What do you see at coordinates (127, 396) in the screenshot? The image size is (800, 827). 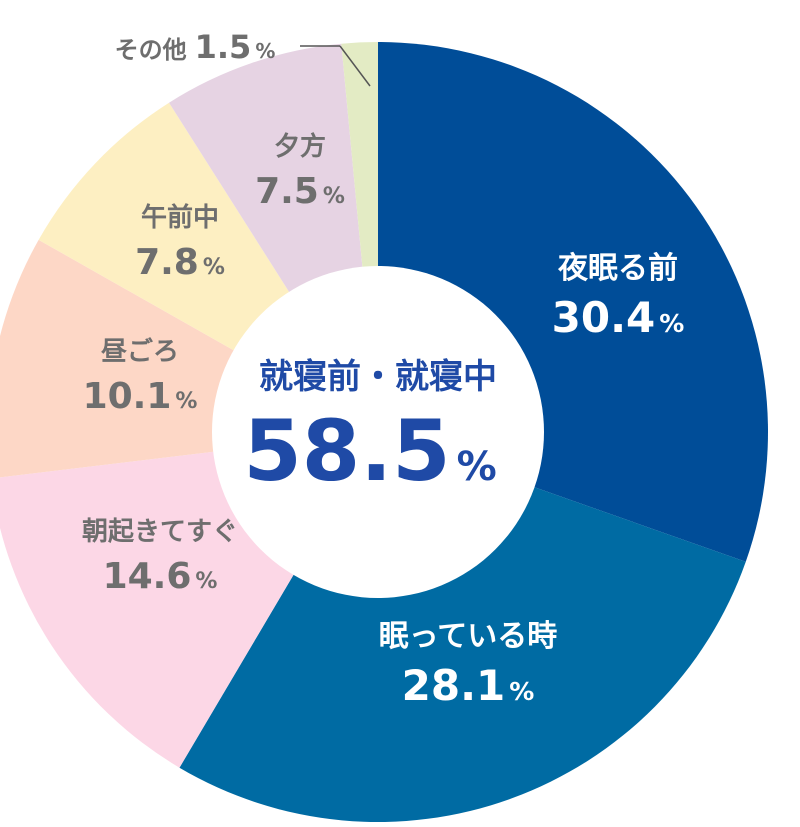 I see `slice-value-3: 10.1` at bounding box center [127, 396].